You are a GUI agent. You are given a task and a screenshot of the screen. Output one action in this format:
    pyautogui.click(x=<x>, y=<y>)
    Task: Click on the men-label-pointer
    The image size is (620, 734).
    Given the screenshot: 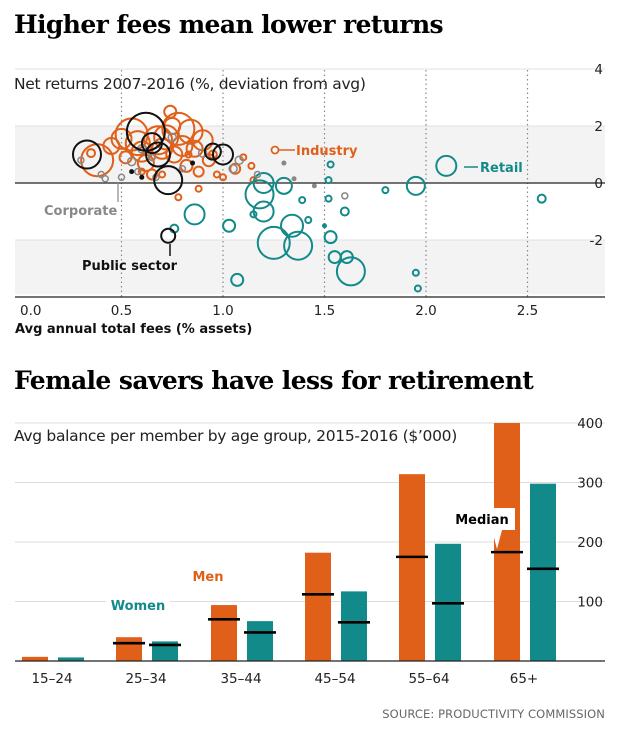 What is the action you would take?
    pyautogui.click(x=222, y=595)
    